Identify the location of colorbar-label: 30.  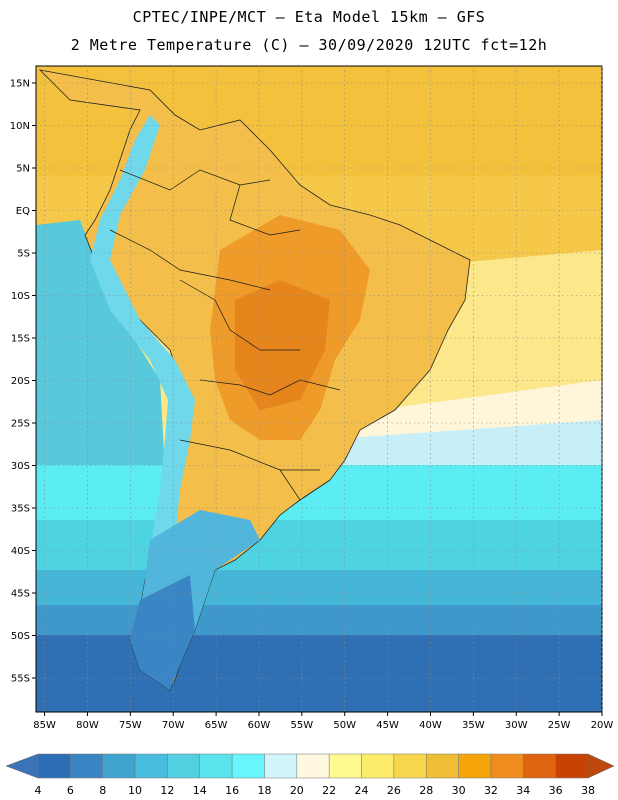
(459, 790).